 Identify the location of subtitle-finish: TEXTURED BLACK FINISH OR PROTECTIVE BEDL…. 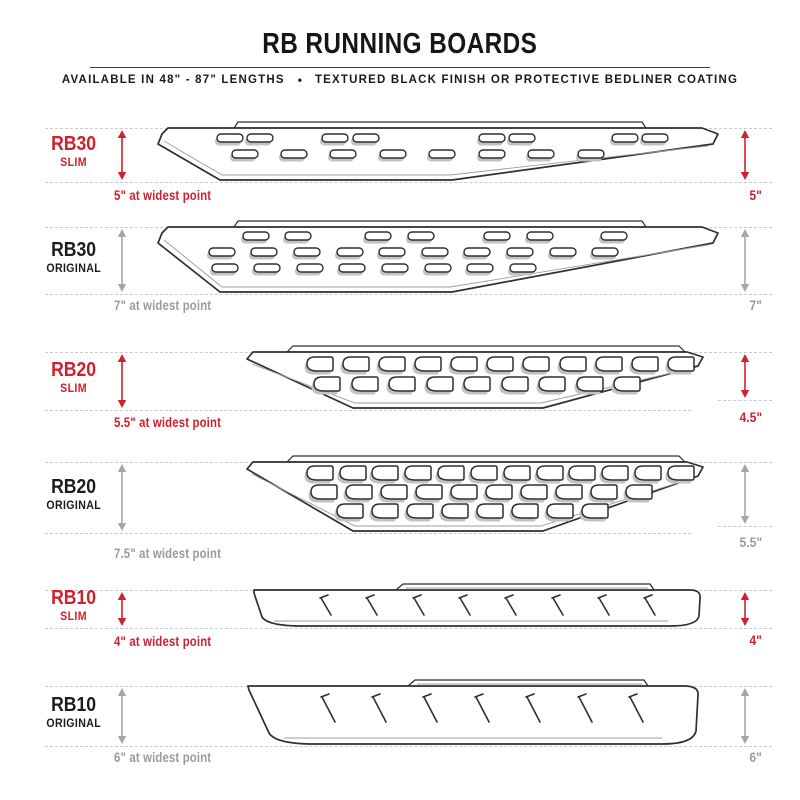
(526, 80).